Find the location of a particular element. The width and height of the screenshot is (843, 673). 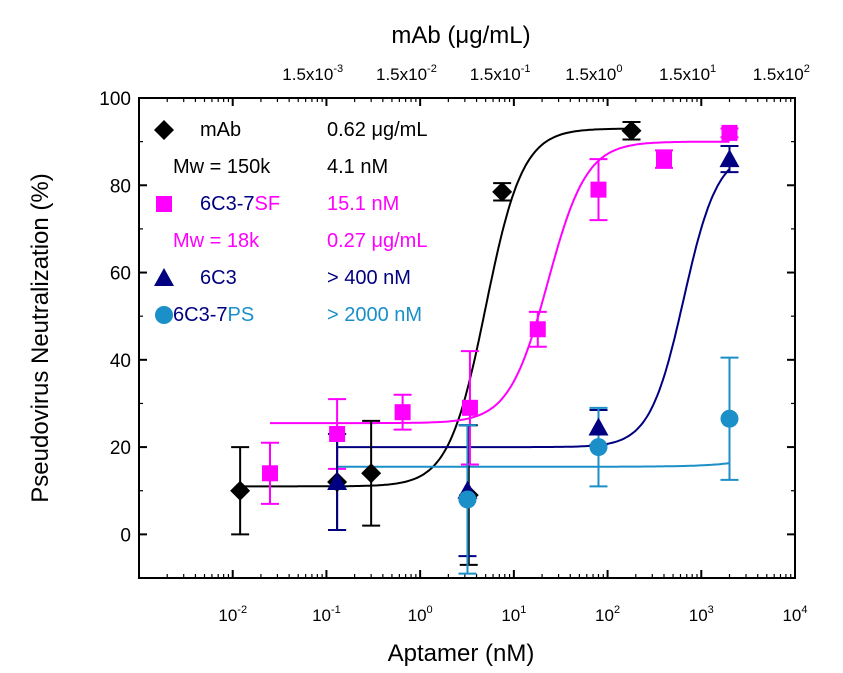

legend-marker-square is located at coordinates (164, 204).